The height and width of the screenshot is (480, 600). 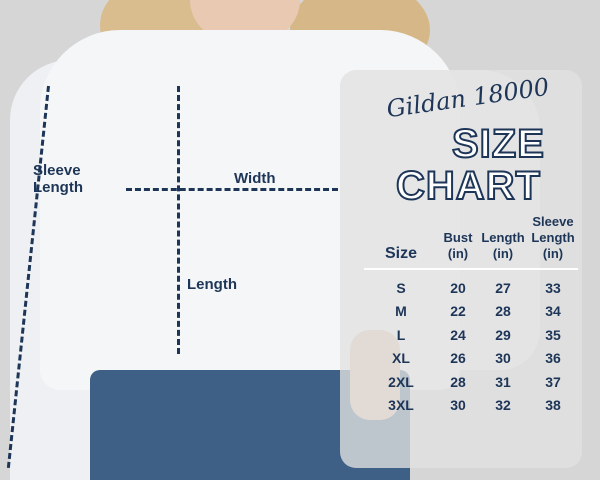 I want to click on bust-cell: 26, so click(x=458, y=358).